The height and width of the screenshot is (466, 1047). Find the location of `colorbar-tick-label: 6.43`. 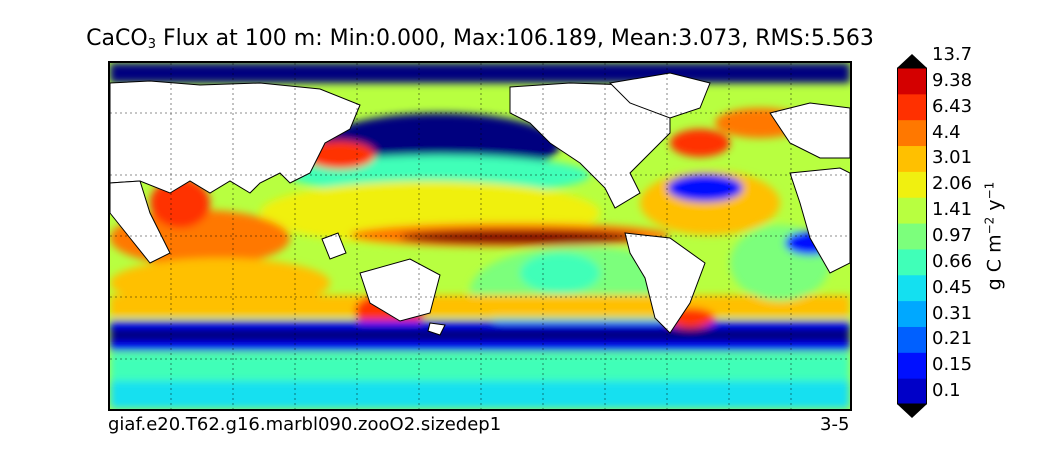

colorbar-tick-label: 6.43 is located at coordinates (952, 106).